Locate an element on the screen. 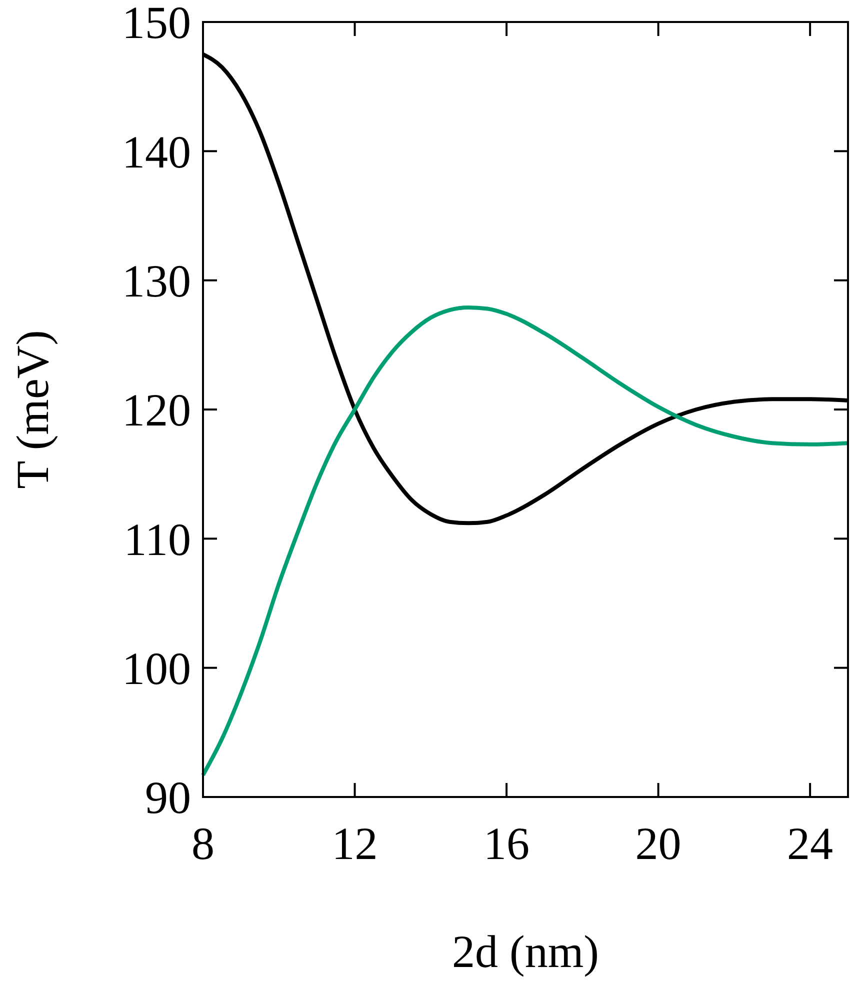 This screenshot has width=850, height=988. y-tick-label: 150 is located at coordinates (156, 24).